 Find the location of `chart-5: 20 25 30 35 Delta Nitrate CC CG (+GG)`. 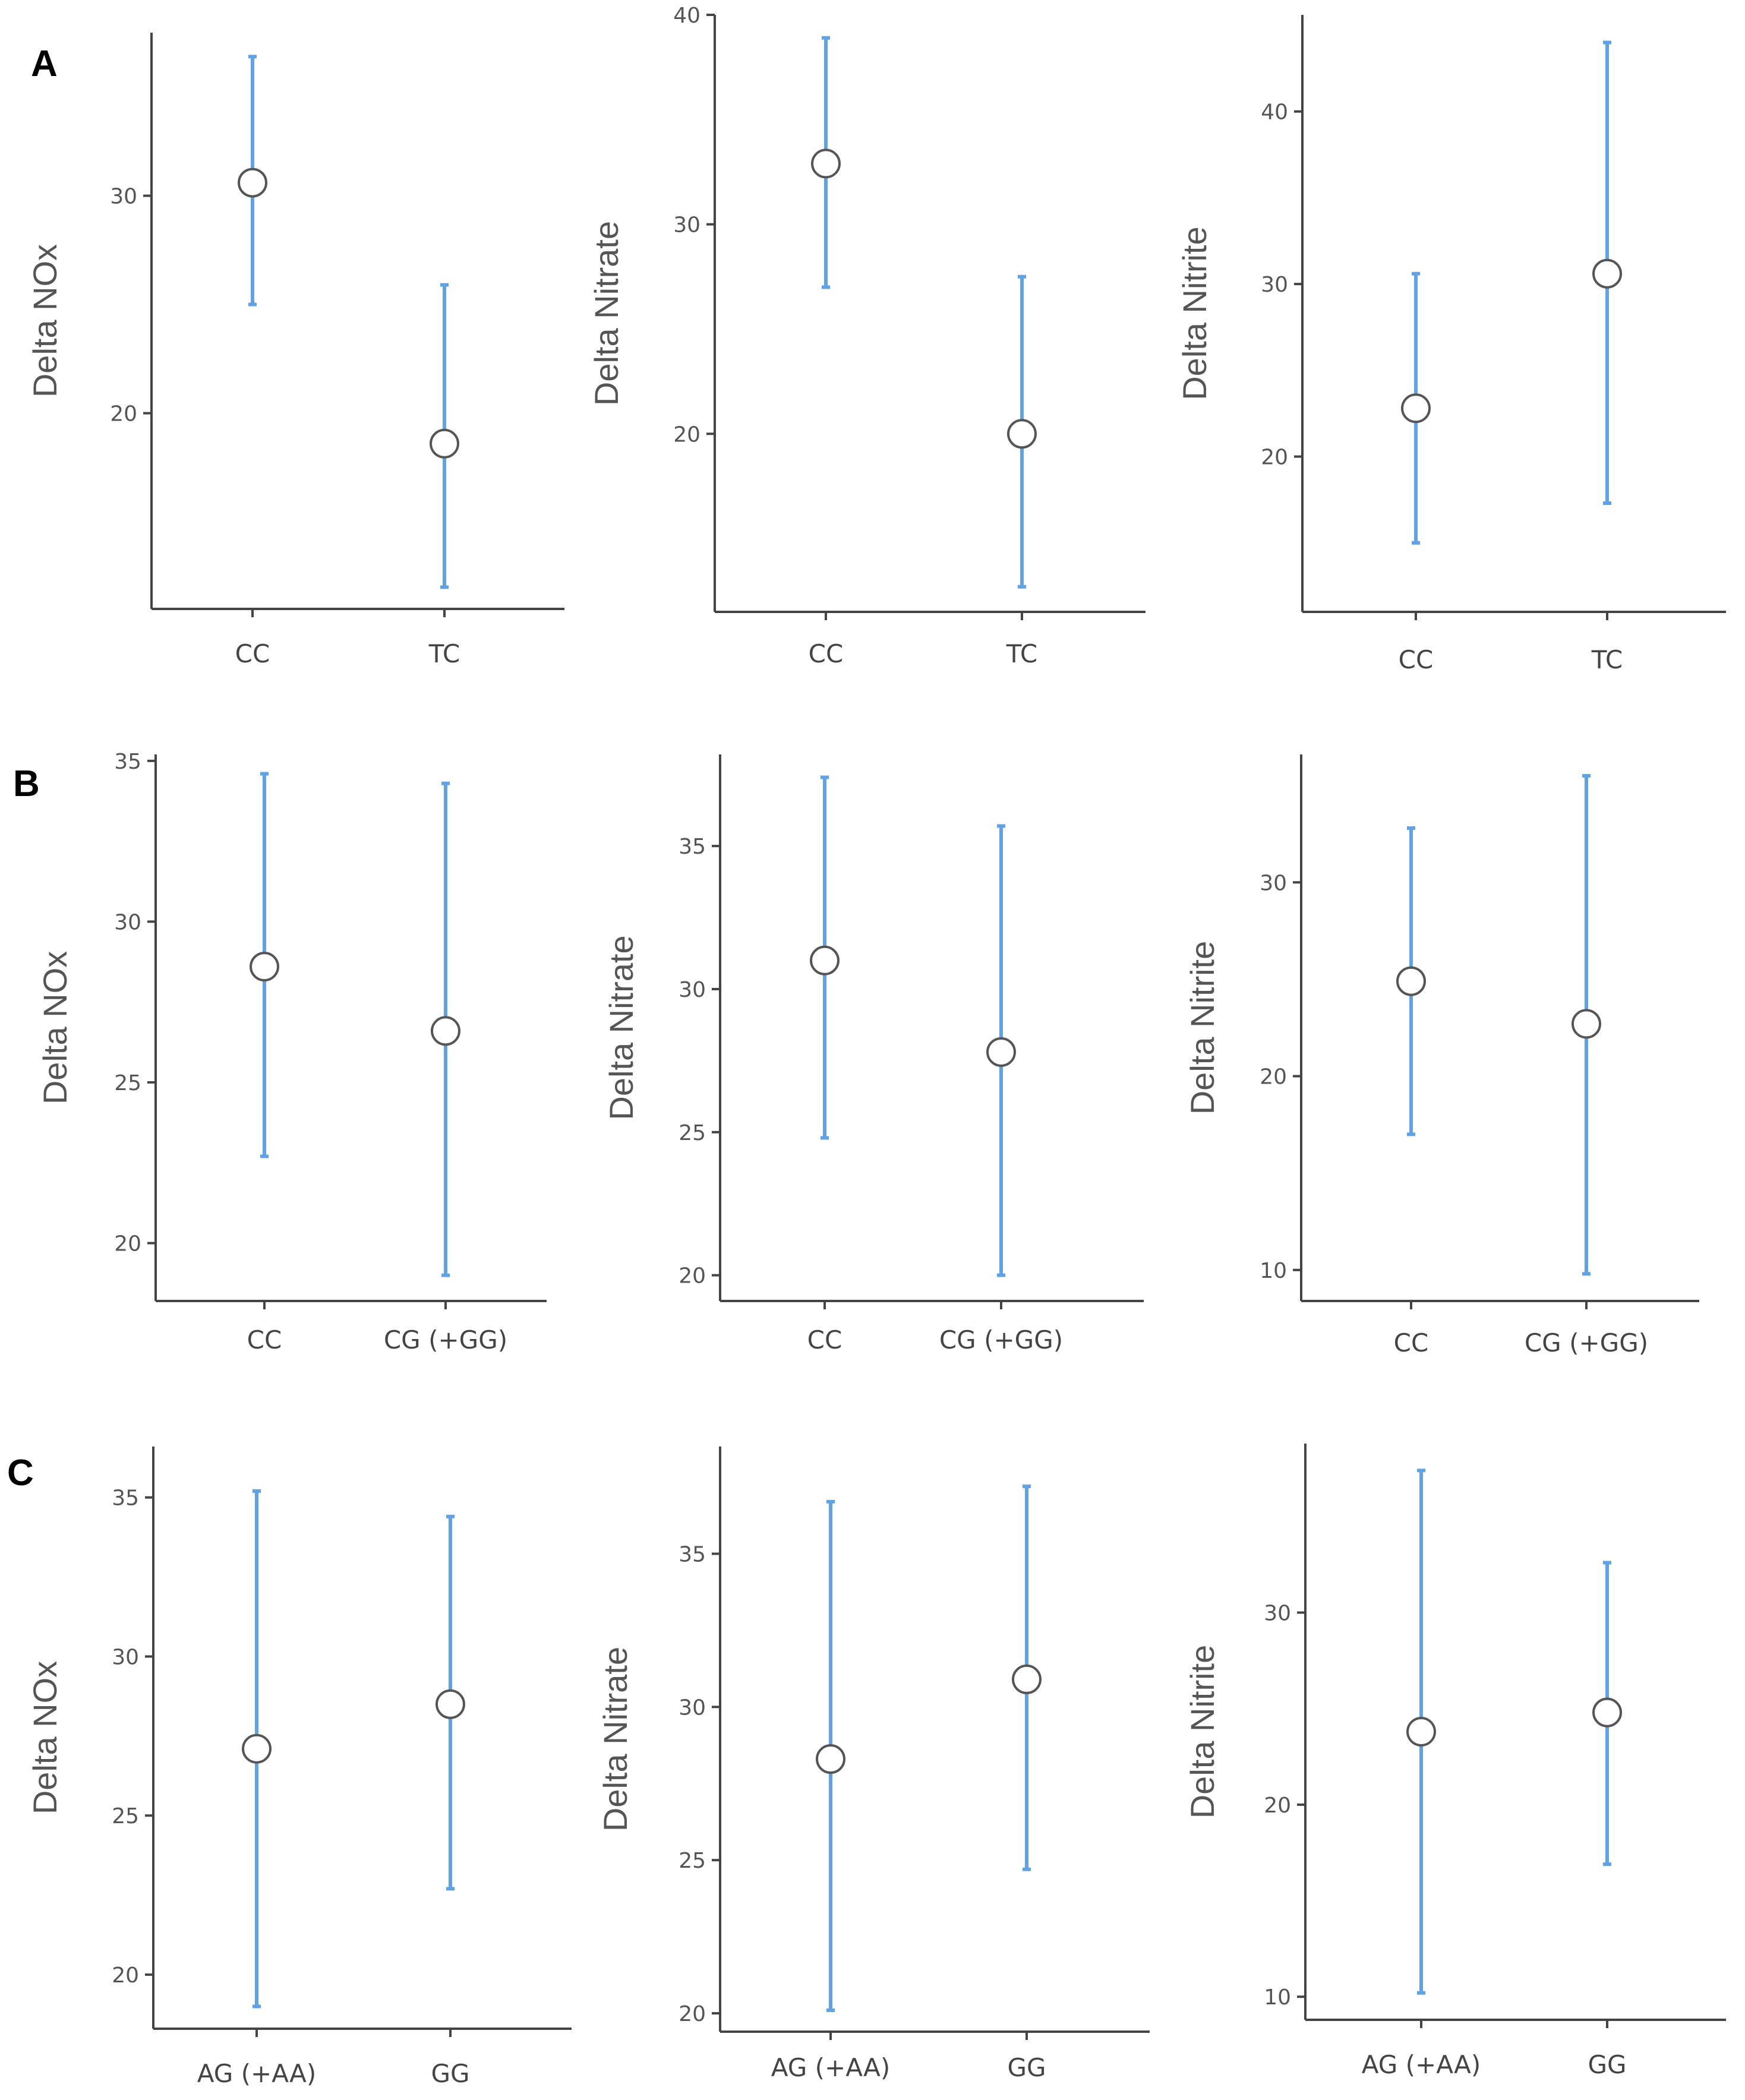

chart-5: 20 25 30 35 Delta Nitrate CC CG (+GG) is located at coordinates (873, 1054).